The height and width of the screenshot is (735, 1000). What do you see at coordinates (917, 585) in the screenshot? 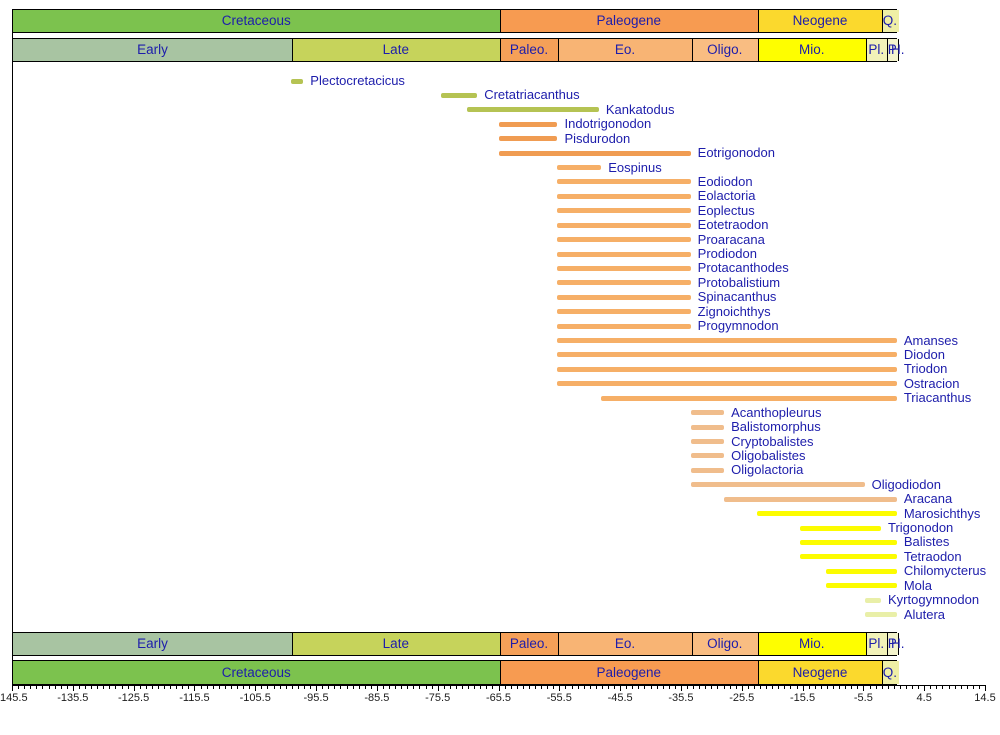
I see `taxon-label: Mola` at bounding box center [917, 585].